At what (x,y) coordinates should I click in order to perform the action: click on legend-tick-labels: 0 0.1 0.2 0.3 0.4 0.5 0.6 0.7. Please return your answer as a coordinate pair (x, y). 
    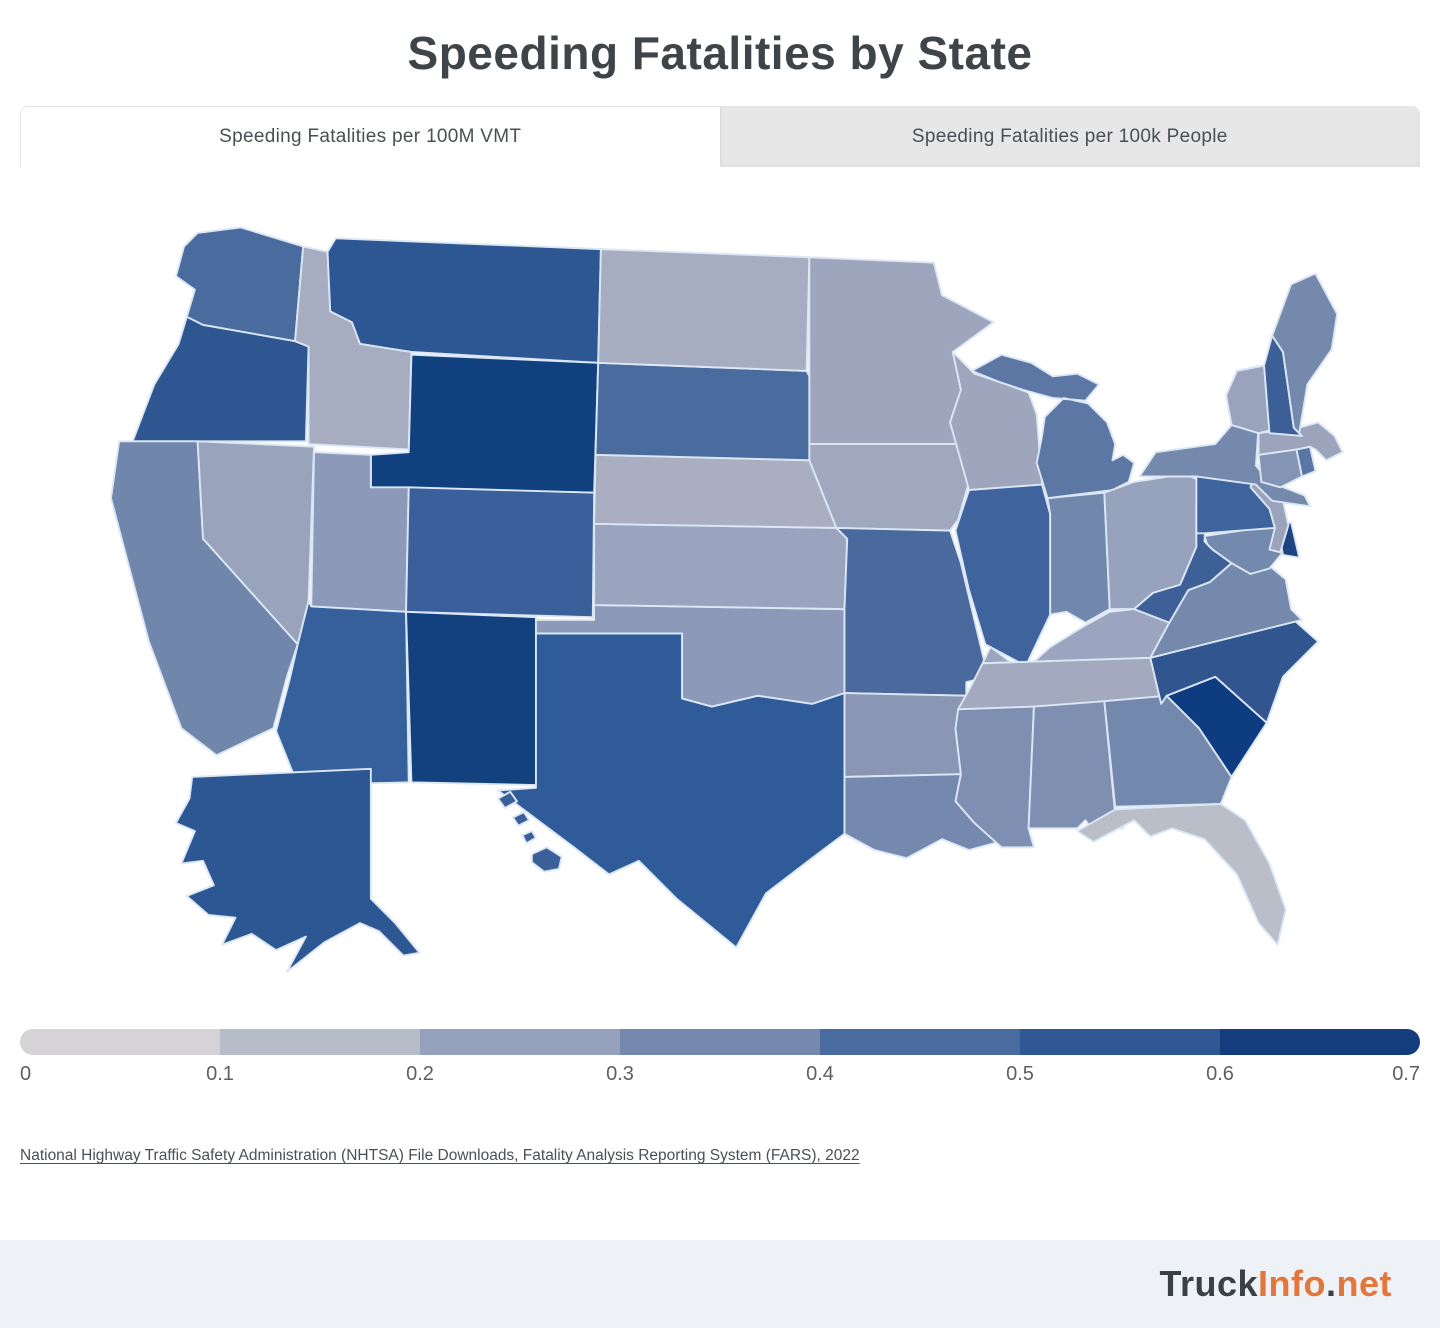
    Looking at the image, I should click on (720, 1079).